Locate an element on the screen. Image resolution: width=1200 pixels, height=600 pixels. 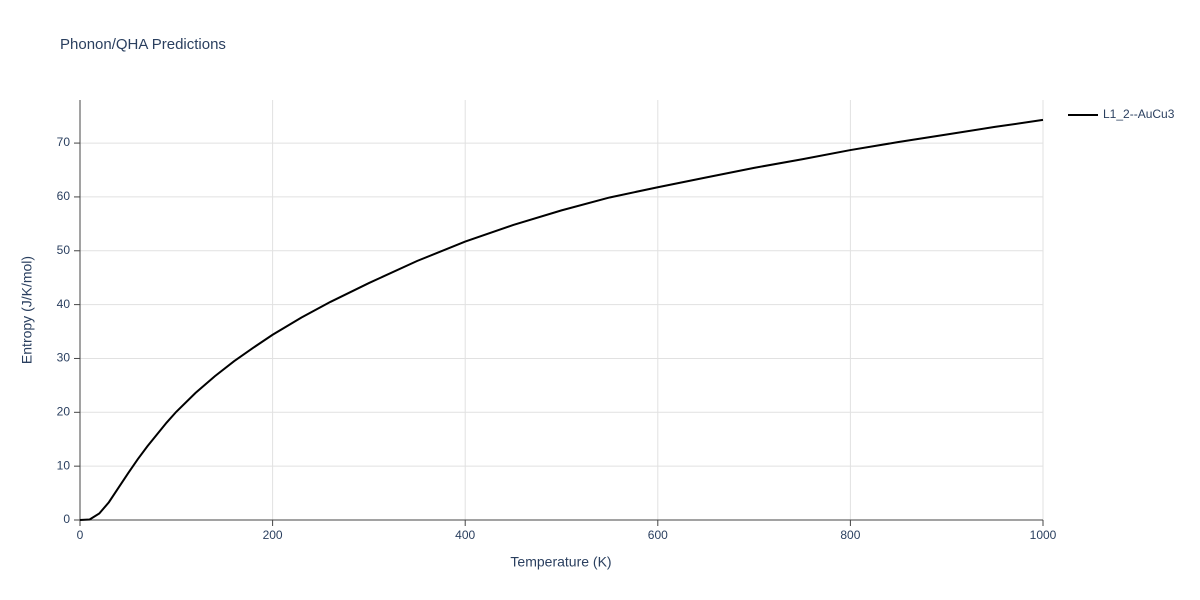
x-tick-label: 800 is located at coordinates (850, 535).